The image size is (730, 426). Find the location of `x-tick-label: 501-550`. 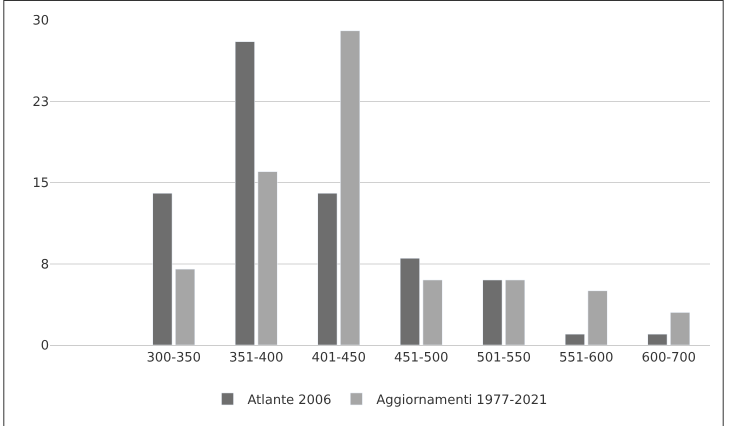

x-tick-label: 501-550 is located at coordinates (503, 358).